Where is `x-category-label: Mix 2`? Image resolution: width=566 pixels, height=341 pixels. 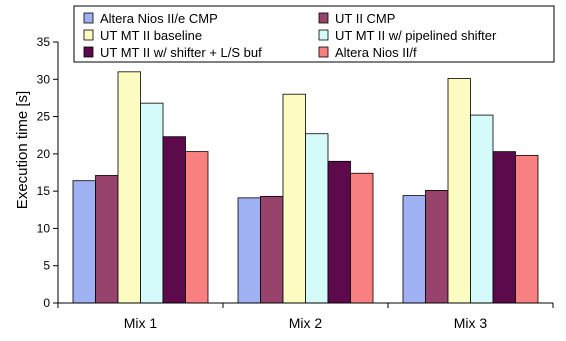
x-category-label: Mix 2 is located at coordinates (306, 323).